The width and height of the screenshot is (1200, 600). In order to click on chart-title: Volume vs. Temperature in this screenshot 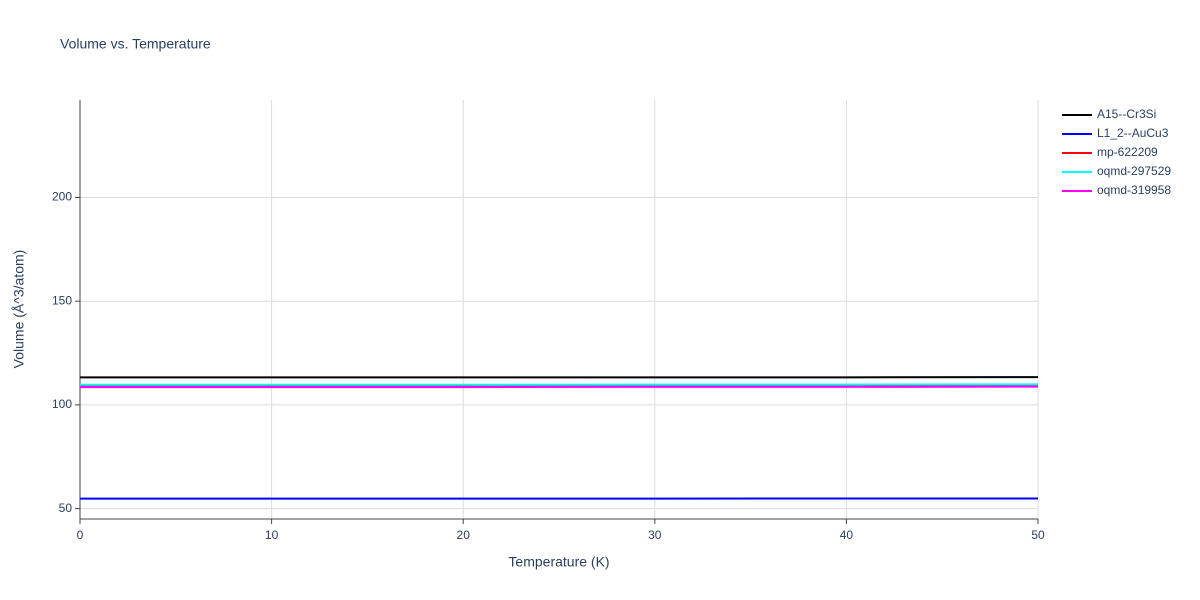, I will do `click(135, 44)`.